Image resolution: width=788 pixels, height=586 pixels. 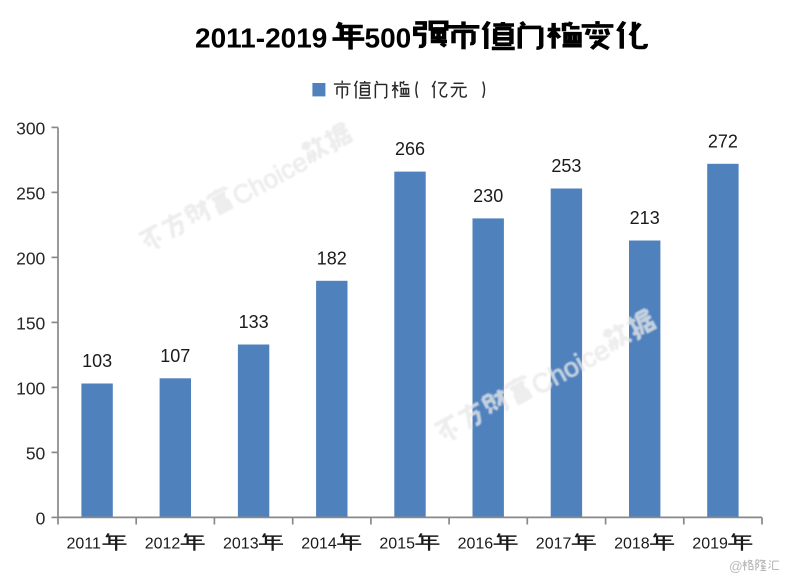 I want to click on svg-text: 213, so click(x=645, y=218).